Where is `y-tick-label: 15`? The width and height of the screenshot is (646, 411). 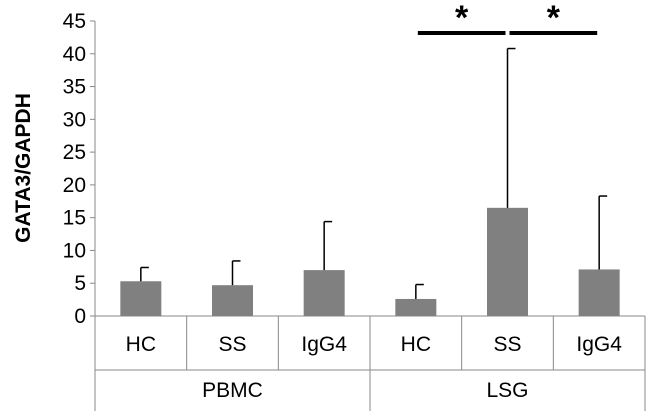
y-tick-label: 15 is located at coordinates (74, 218).